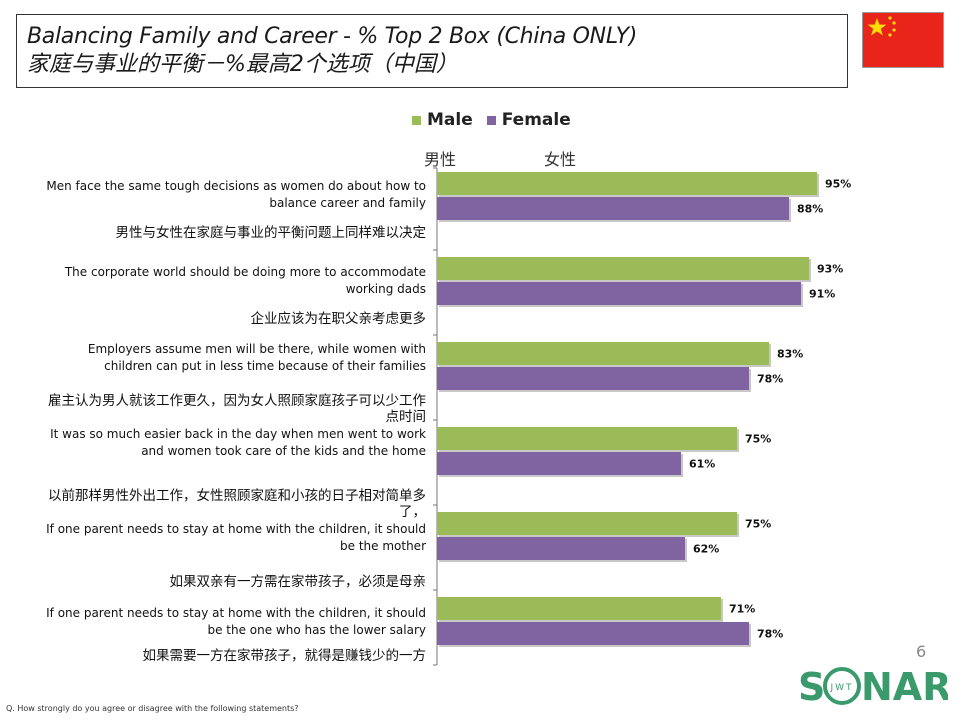 This screenshot has height=720, width=960. I want to click on data-label-male: 71%, so click(742, 609).